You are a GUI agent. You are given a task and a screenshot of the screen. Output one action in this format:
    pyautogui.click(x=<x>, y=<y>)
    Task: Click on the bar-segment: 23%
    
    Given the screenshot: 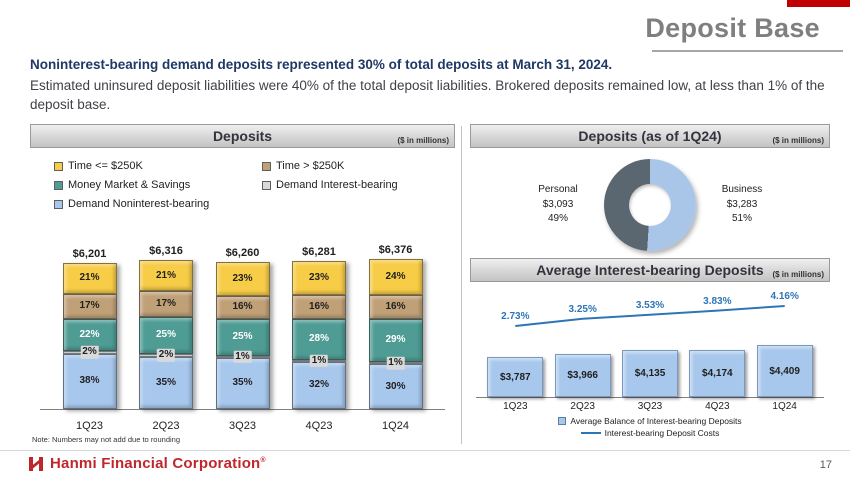 What is the action you would take?
    pyautogui.click(x=319, y=277)
    